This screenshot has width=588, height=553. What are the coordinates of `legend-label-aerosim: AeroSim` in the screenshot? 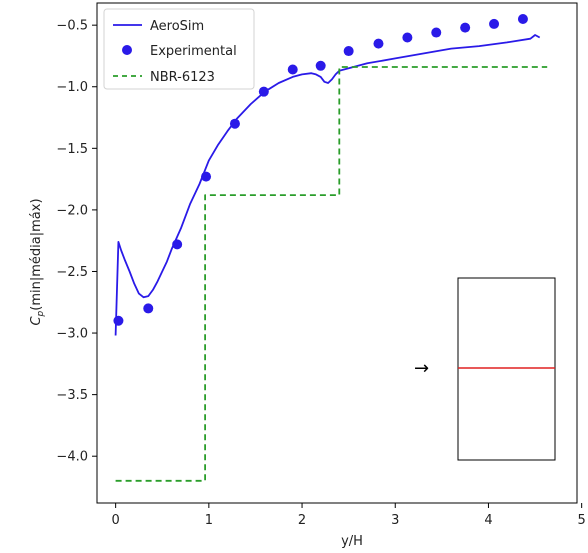 It's located at (177, 26).